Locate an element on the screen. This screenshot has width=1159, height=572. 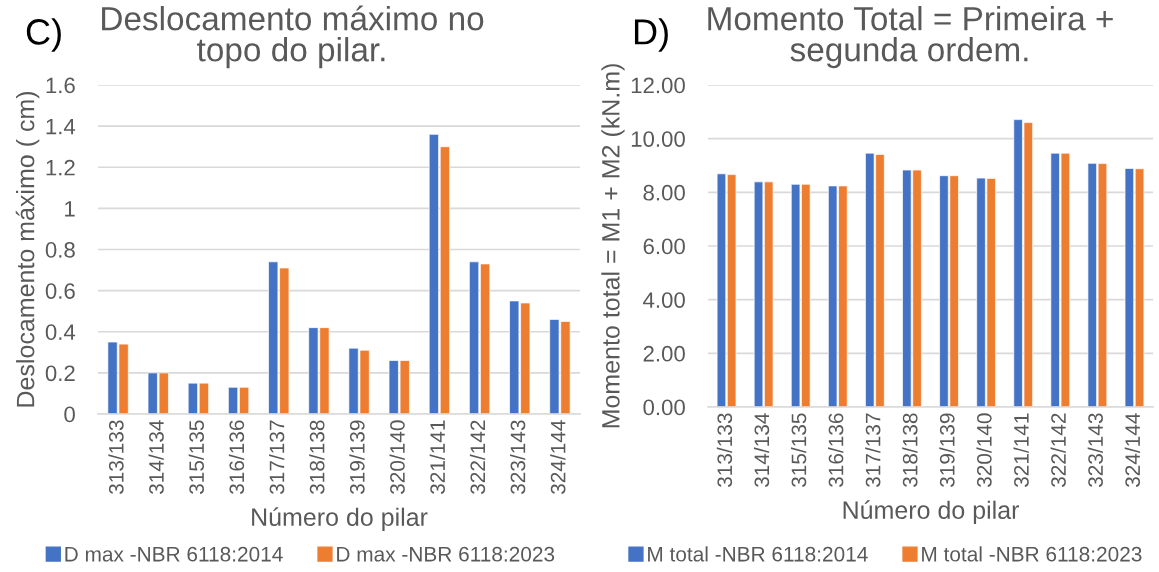
text: C) is located at coordinates (43, 35).